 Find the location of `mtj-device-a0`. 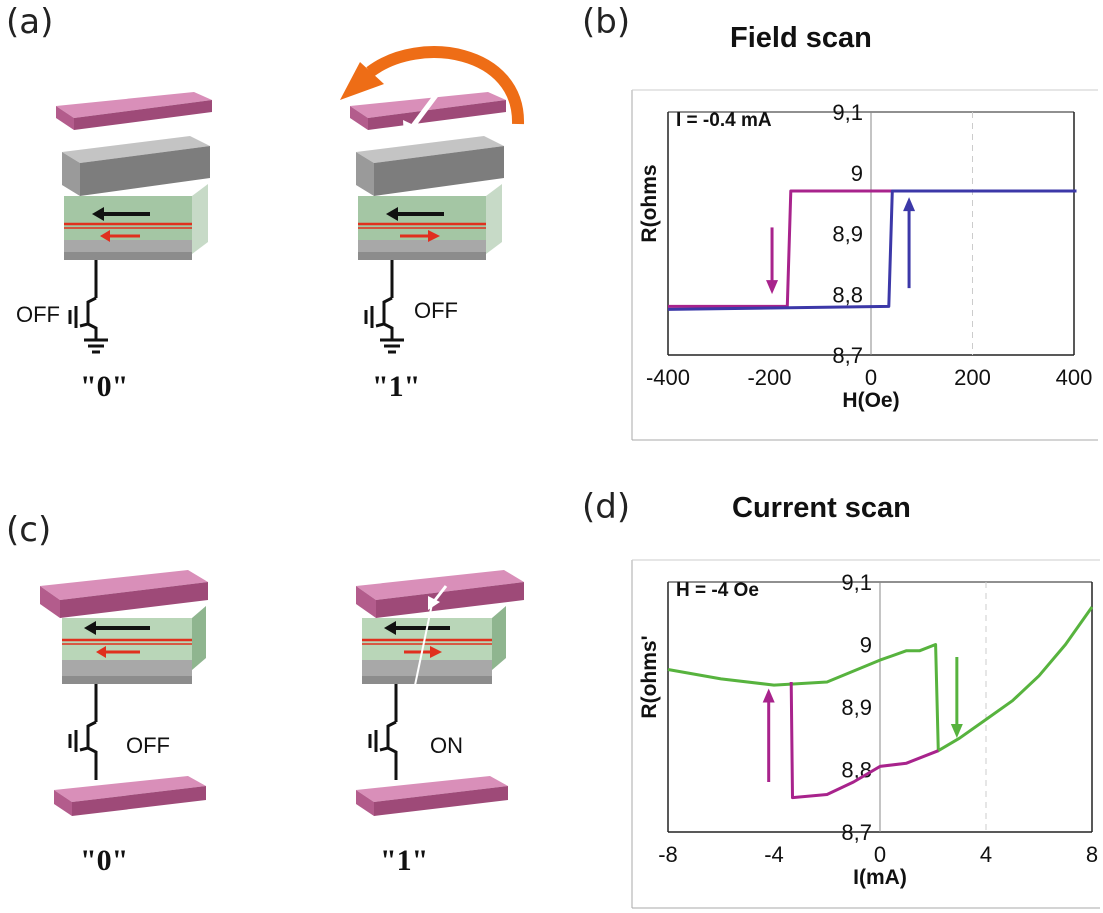

mtj-device-a0 is located at coordinates (134, 223).